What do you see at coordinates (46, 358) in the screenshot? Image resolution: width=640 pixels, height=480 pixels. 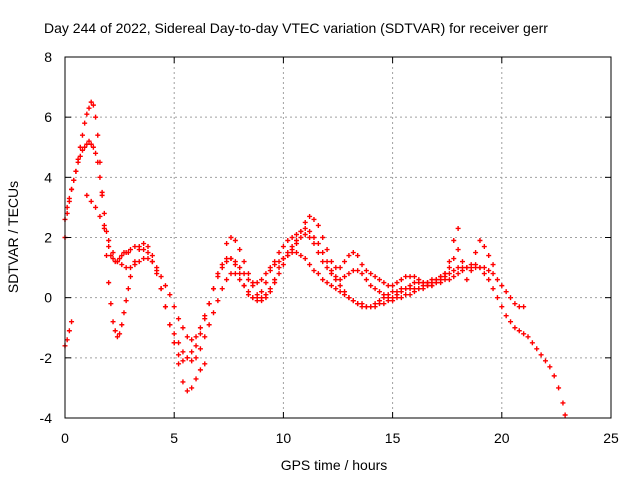 I see `y-tick-label: -2` at bounding box center [46, 358].